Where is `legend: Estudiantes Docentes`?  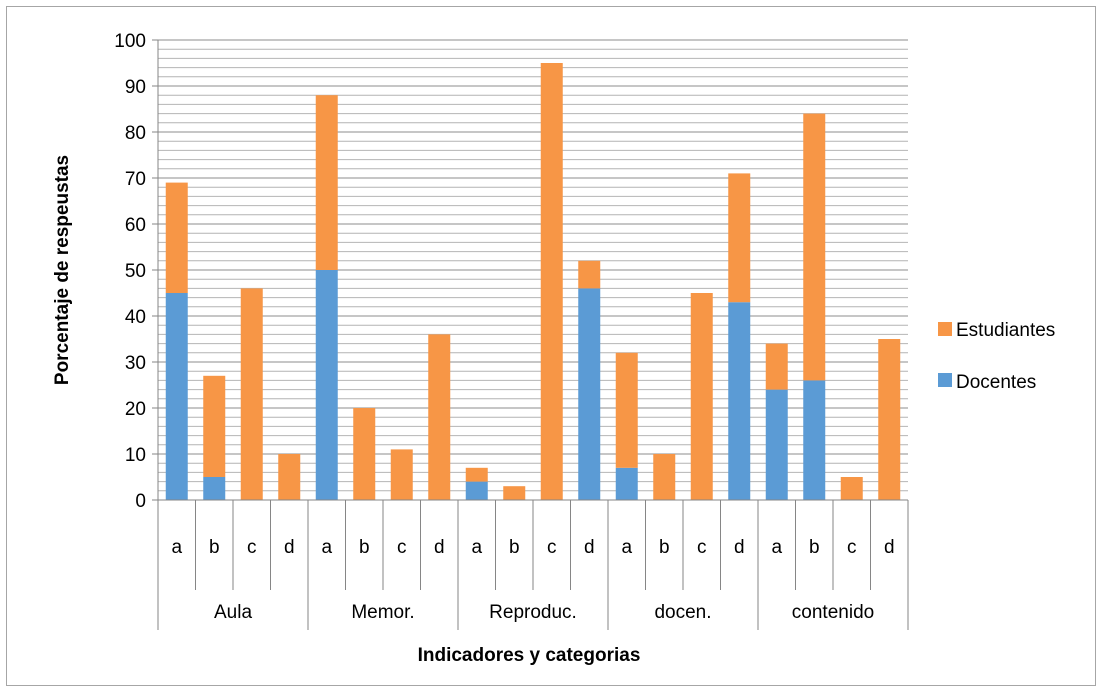 legend: Estudiantes Docentes is located at coordinates (996, 356).